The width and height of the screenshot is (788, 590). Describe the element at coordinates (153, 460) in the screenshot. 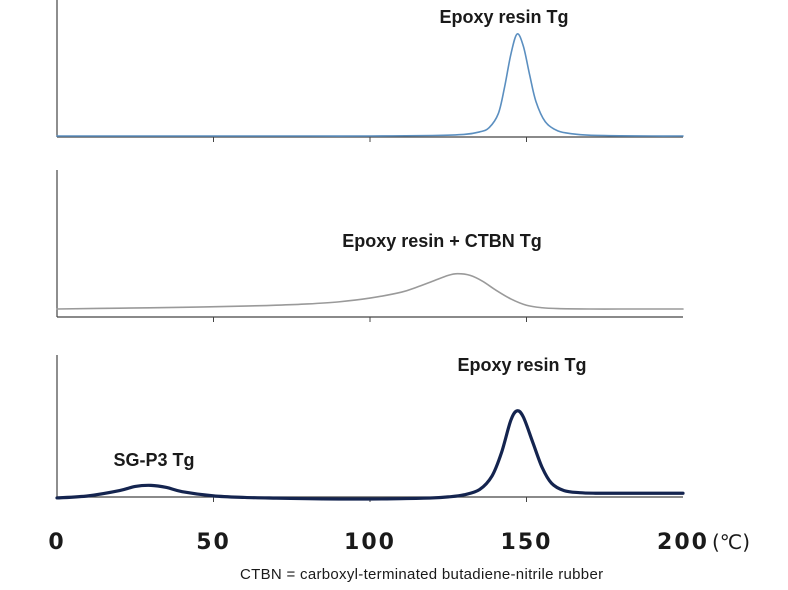

I see `panel-3-annotation-sg-p3-tg: SG-P3 Tg` at that location.